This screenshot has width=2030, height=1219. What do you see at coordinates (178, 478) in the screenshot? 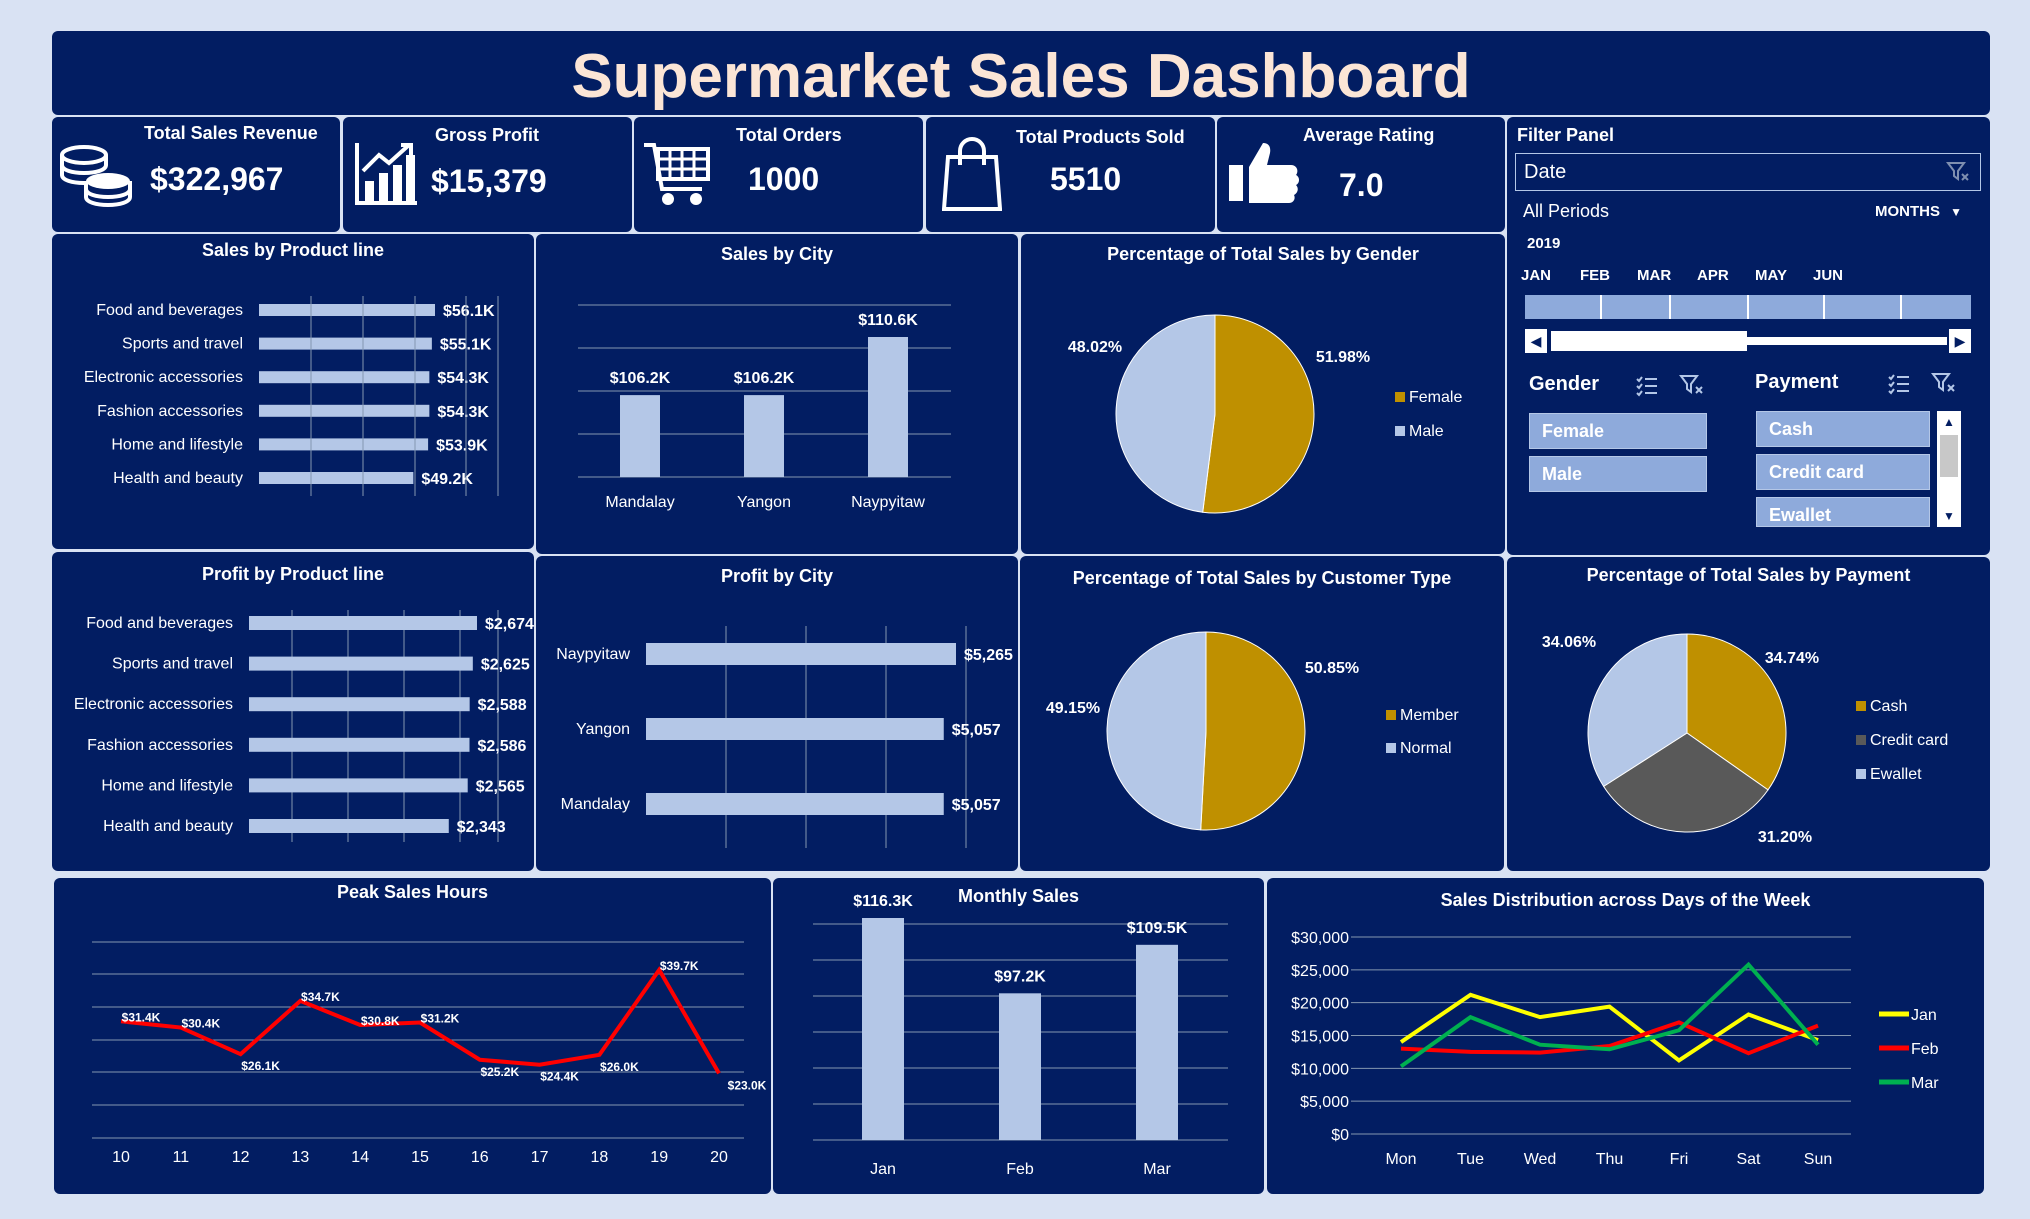
I see `category-label: Health and beauty` at bounding box center [178, 478].